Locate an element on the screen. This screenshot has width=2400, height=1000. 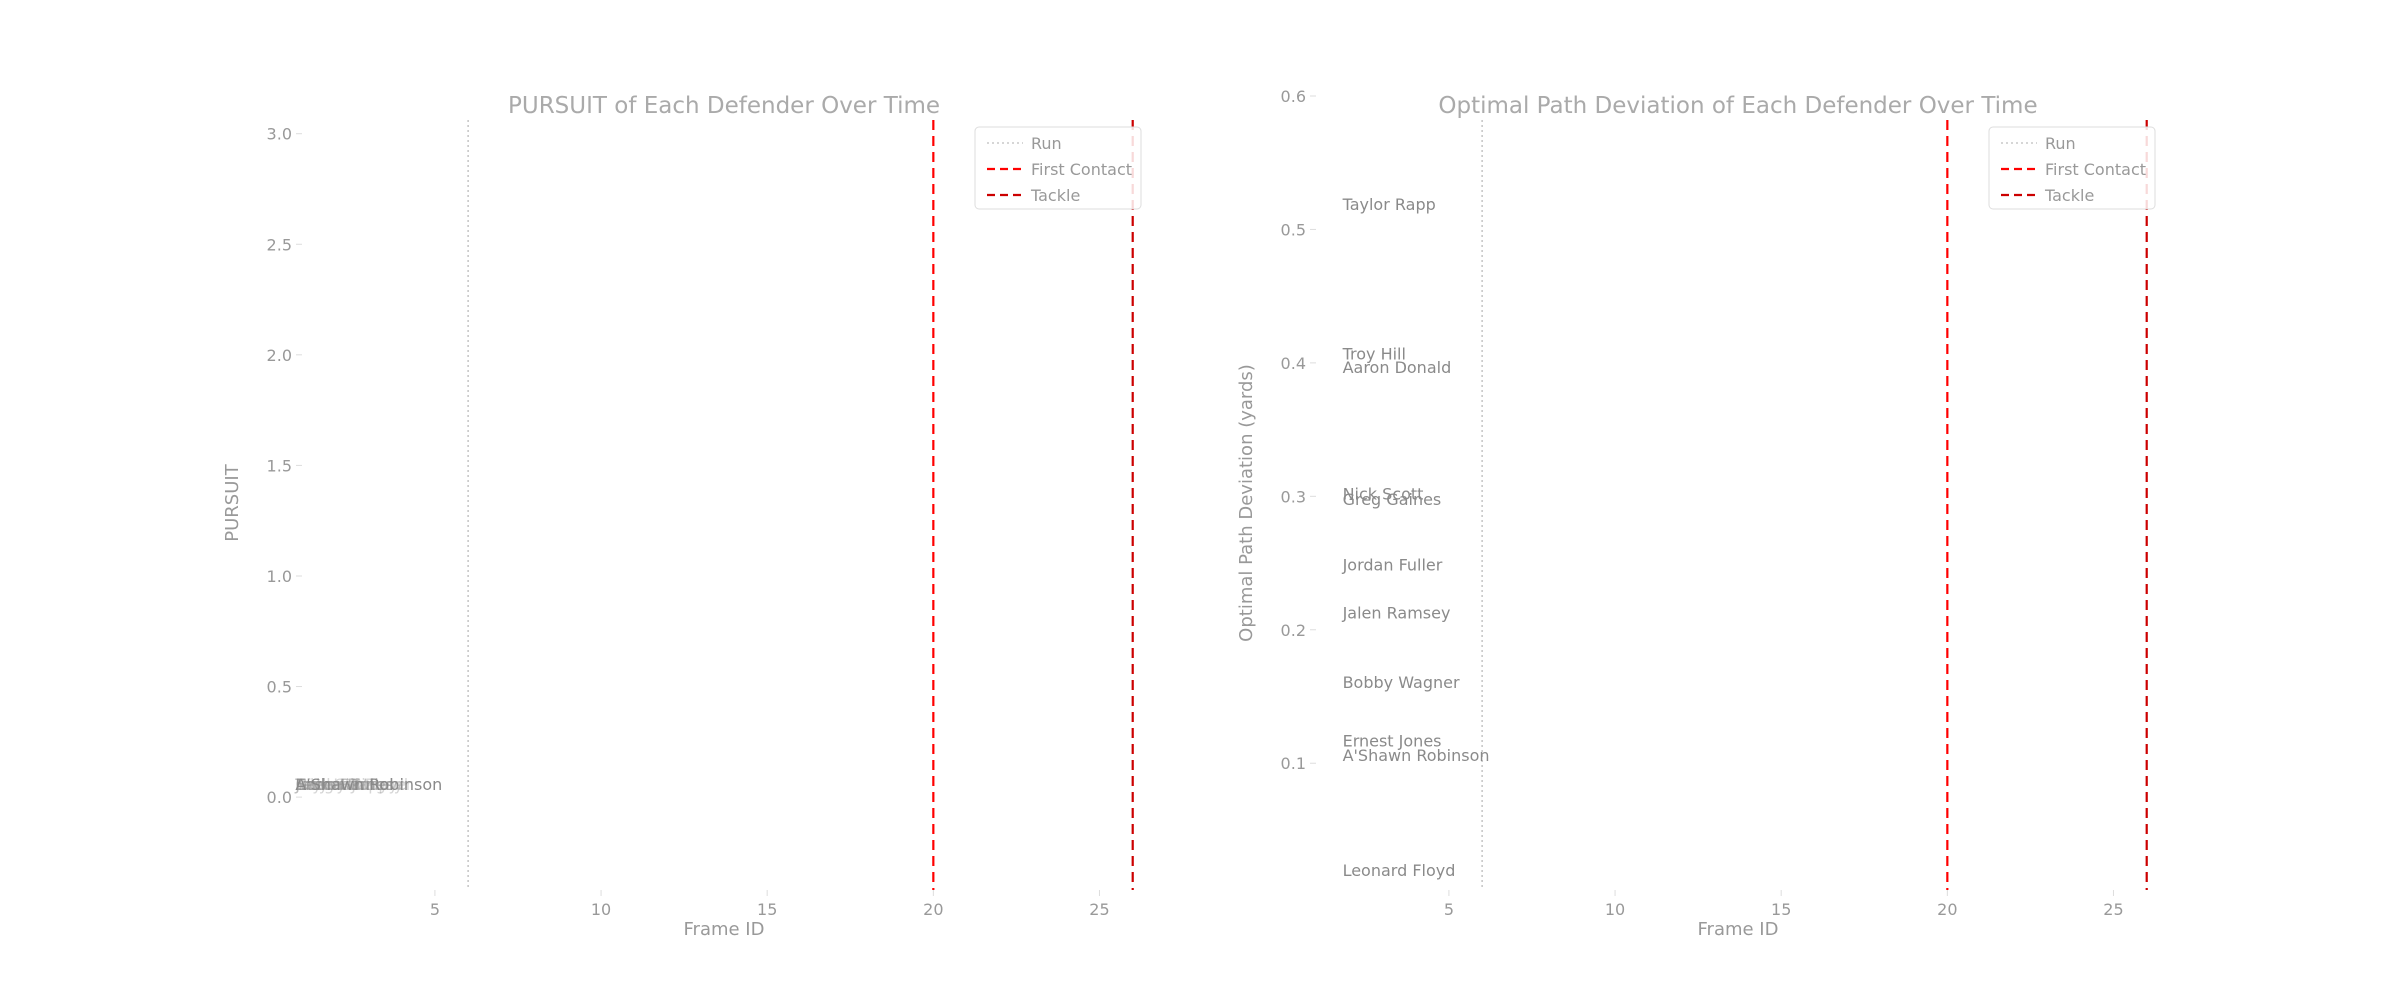
y-tick-label: 3.0 is located at coordinates (279, 134).